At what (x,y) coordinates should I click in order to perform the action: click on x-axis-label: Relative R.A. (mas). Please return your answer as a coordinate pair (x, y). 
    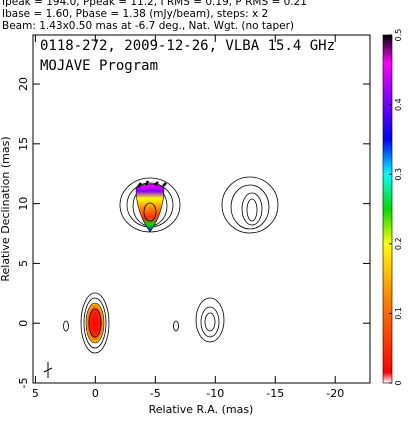
    Looking at the image, I should click on (201, 409).